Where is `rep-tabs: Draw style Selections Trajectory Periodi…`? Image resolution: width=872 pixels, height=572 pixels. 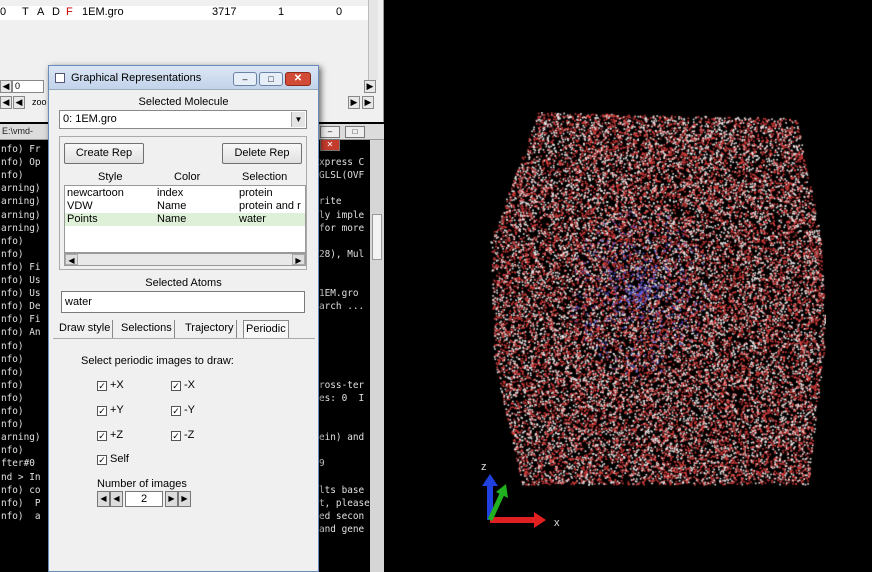 rep-tabs: Draw style Selections Trajectory Periodi… is located at coordinates (187, 329).